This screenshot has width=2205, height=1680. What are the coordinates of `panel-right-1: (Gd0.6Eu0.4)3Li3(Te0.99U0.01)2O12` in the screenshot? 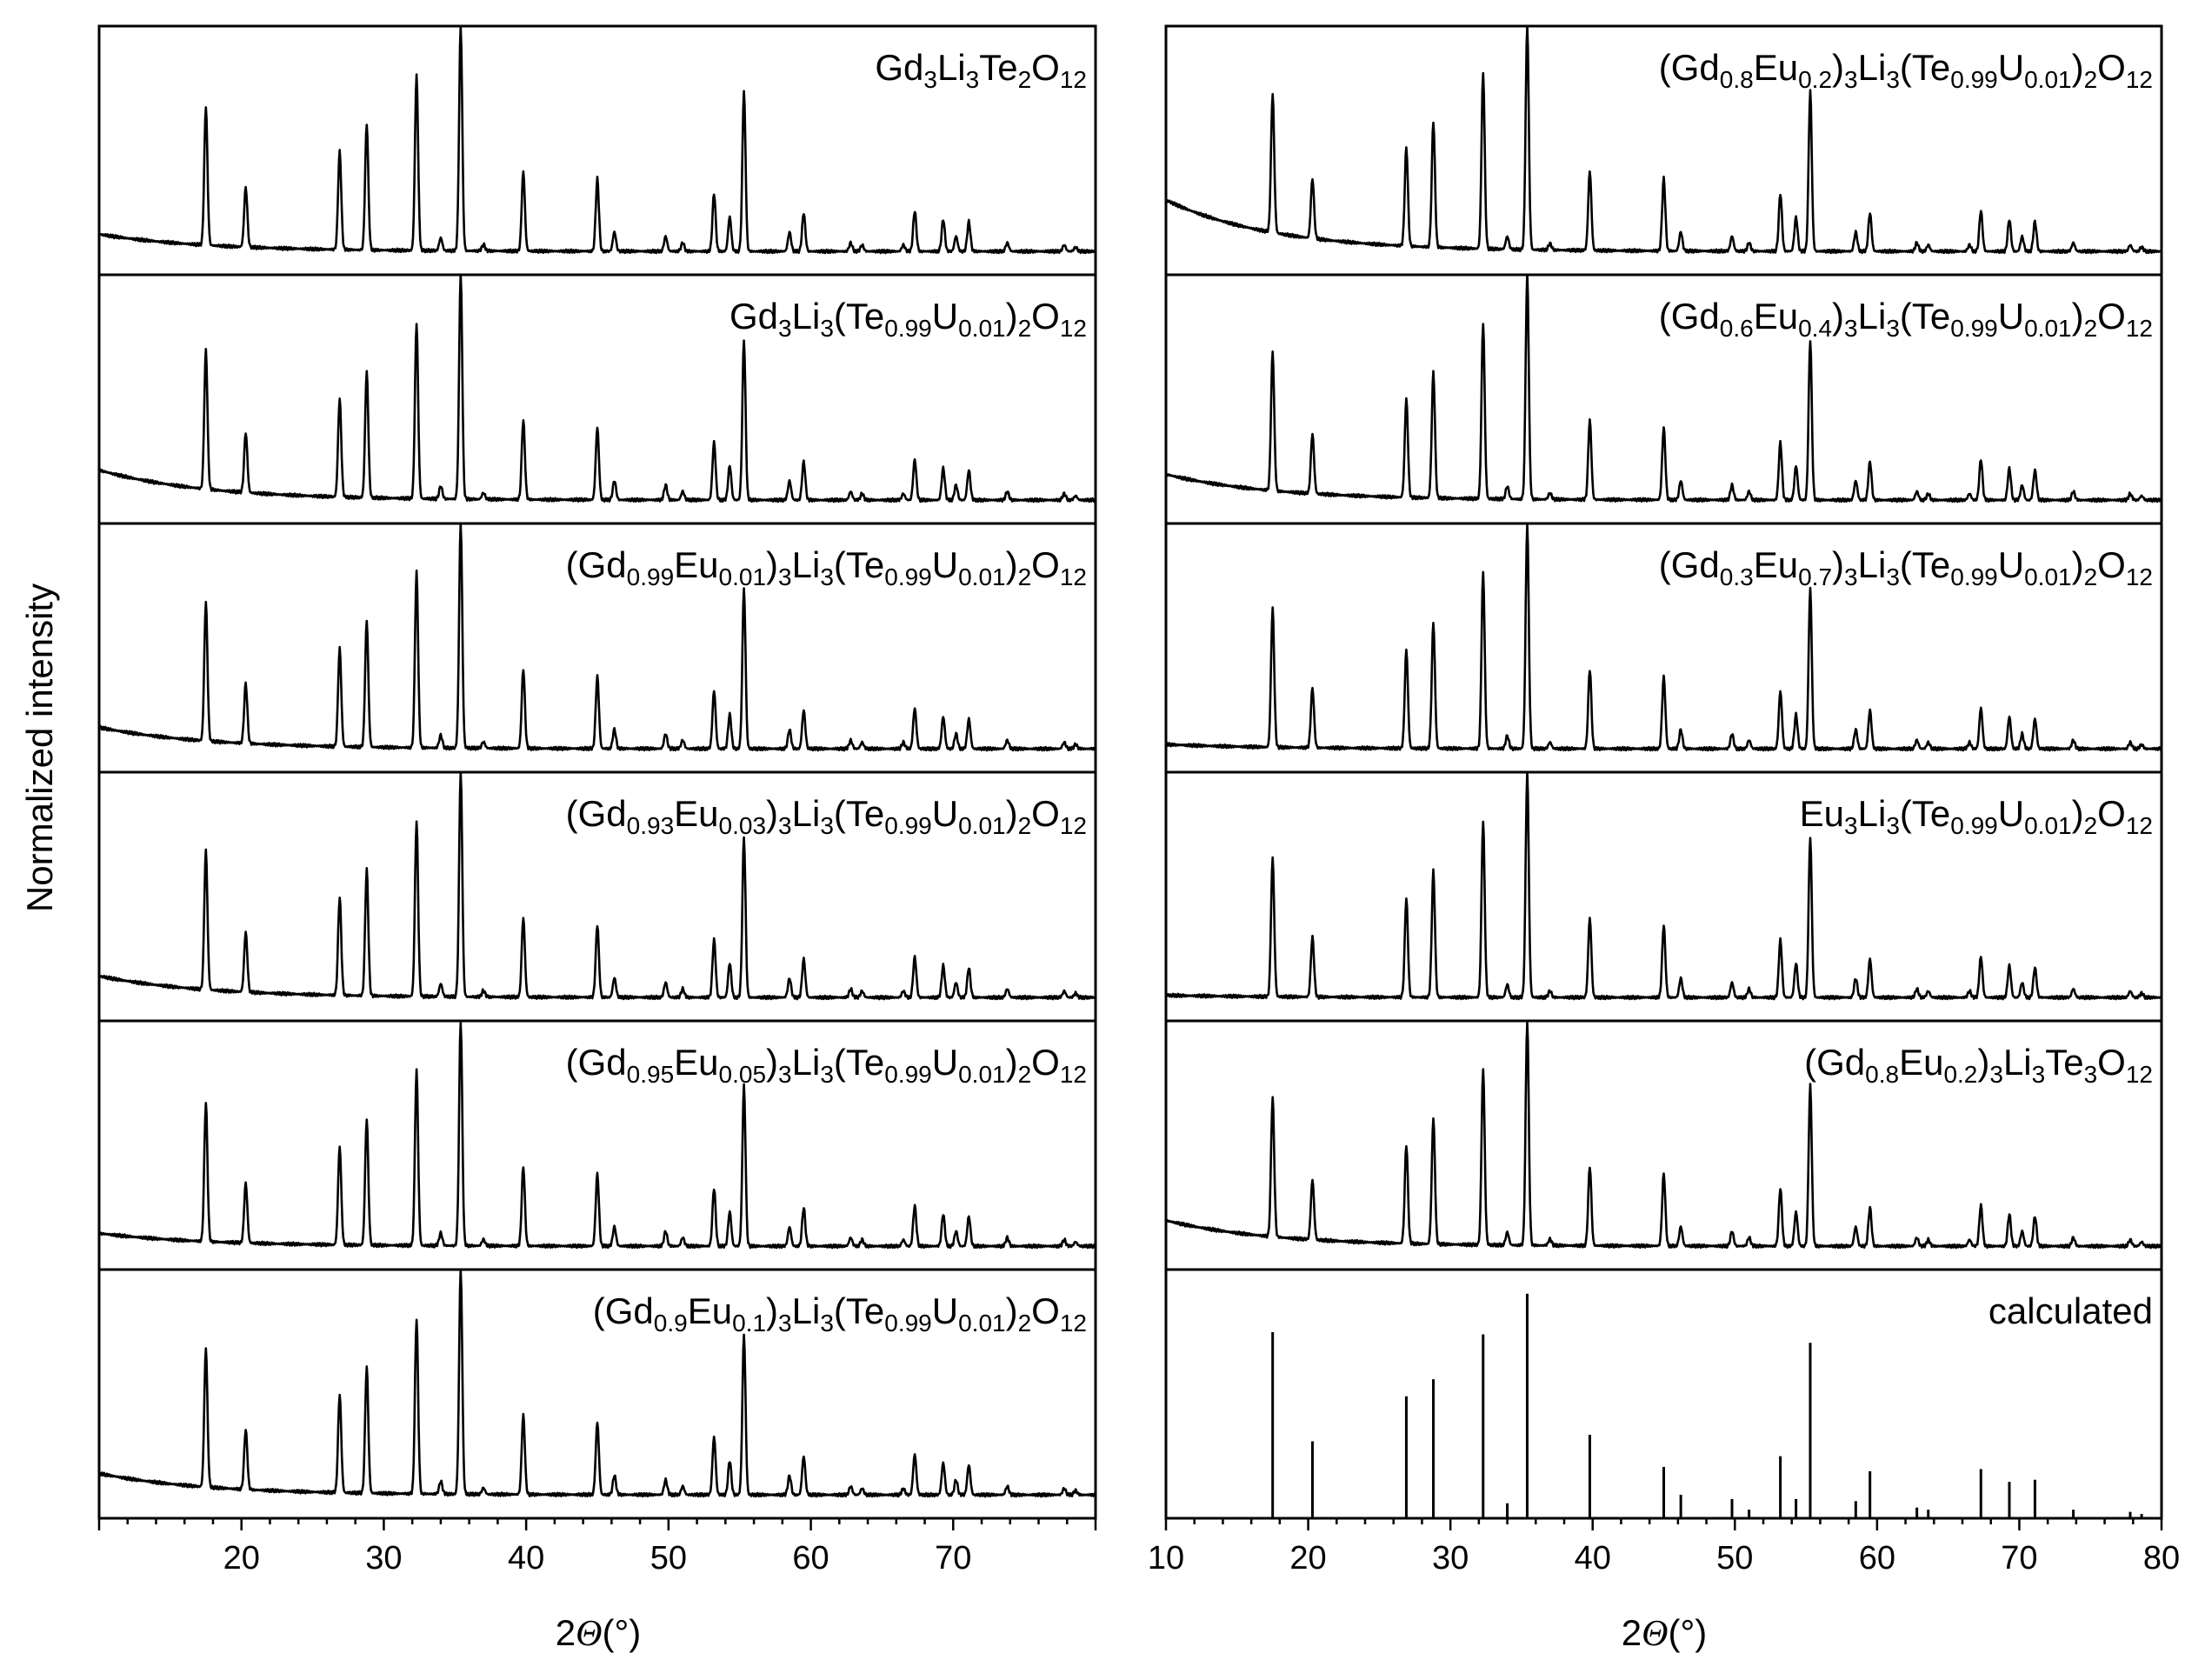 It's located at (1663, 399).